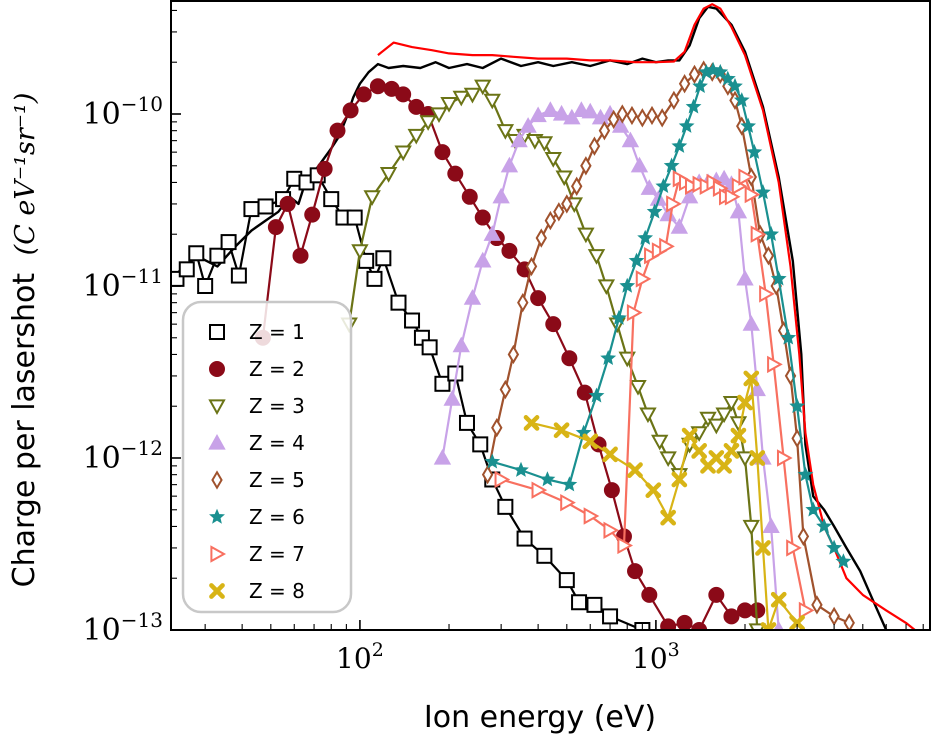 The image size is (931, 737). What do you see at coordinates (277, 480) in the screenshot?
I see `legend-label: Z = 5` at bounding box center [277, 480].